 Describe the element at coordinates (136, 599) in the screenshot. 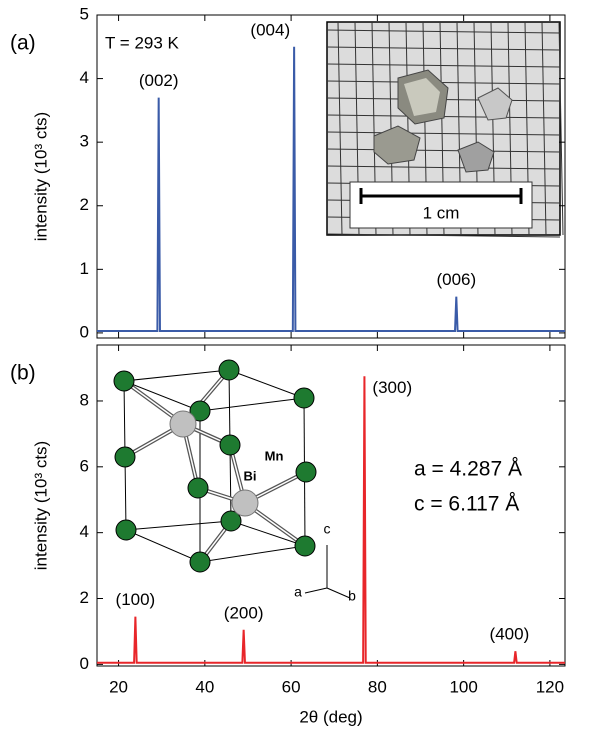

I see `peak-label: (100)` at that location.